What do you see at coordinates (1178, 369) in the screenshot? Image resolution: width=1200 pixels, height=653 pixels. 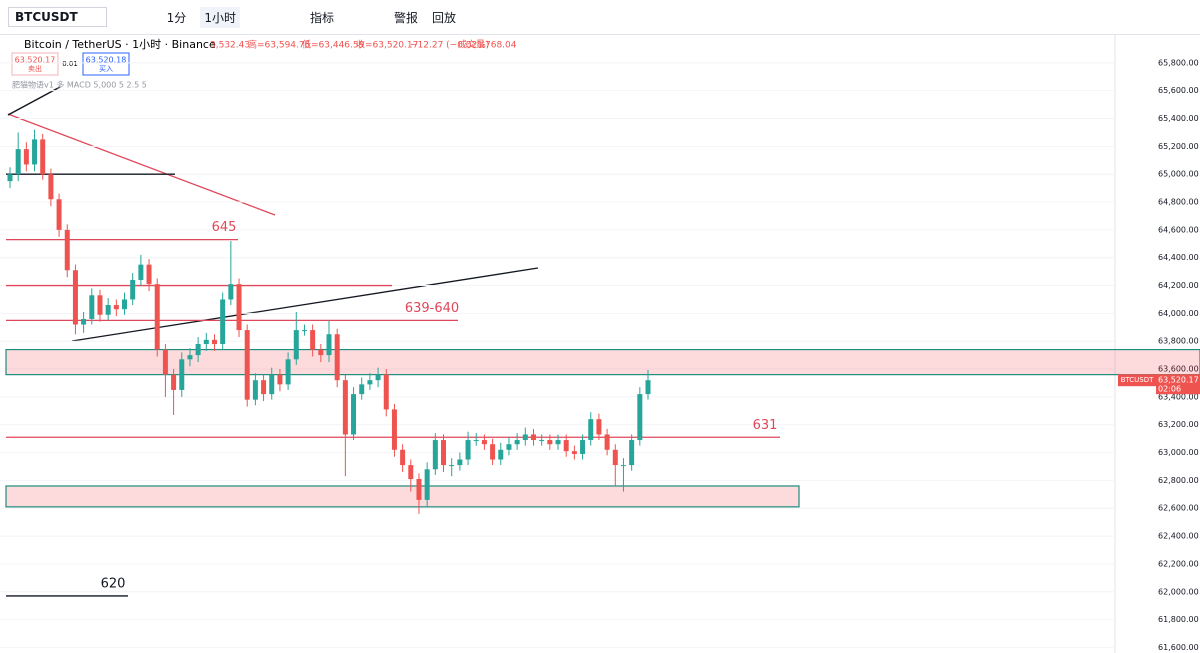 I see `y-tick-label: 63,600.00` at bounding box center [1178, 369].